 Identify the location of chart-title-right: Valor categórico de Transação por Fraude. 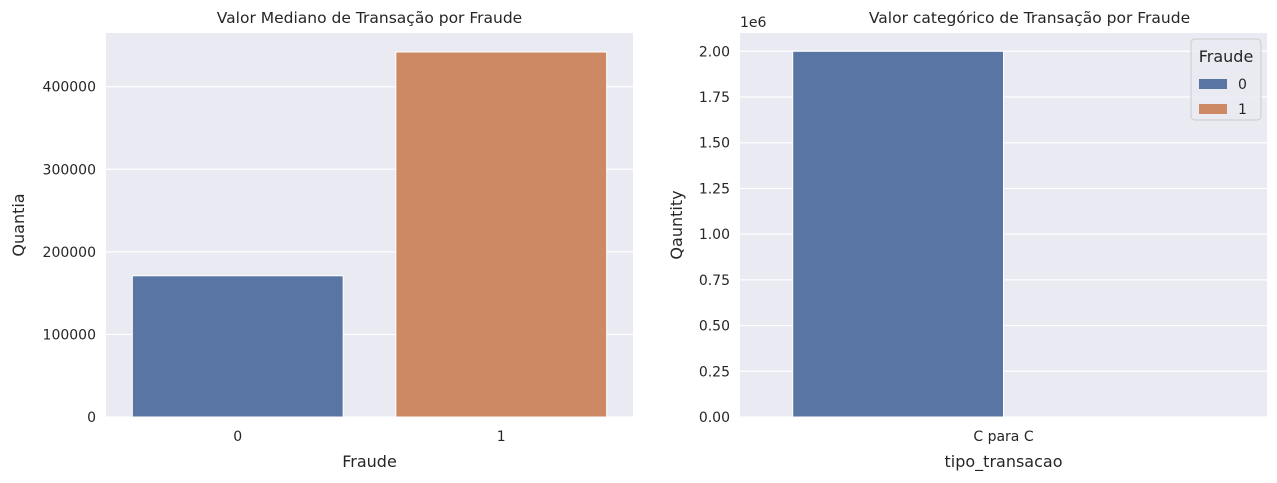
(1029, 18).